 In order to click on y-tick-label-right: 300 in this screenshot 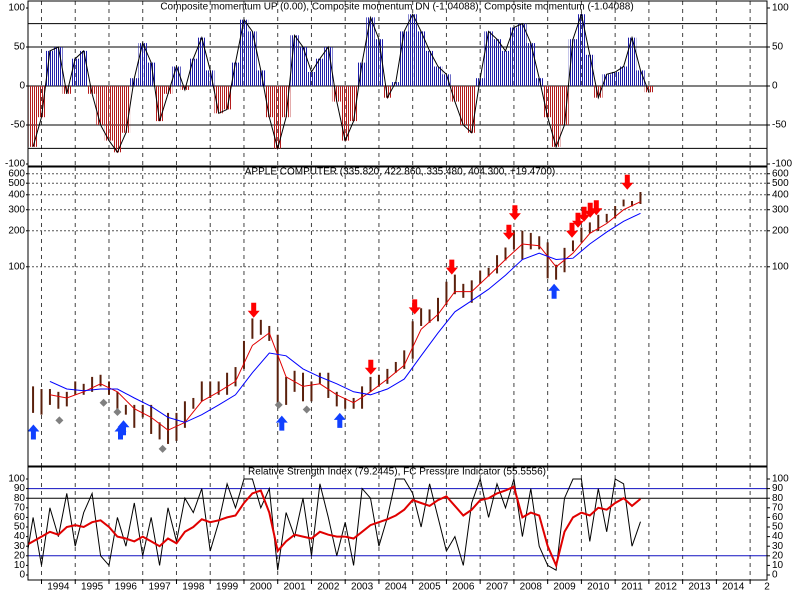, I will do `click(780, 209)`.